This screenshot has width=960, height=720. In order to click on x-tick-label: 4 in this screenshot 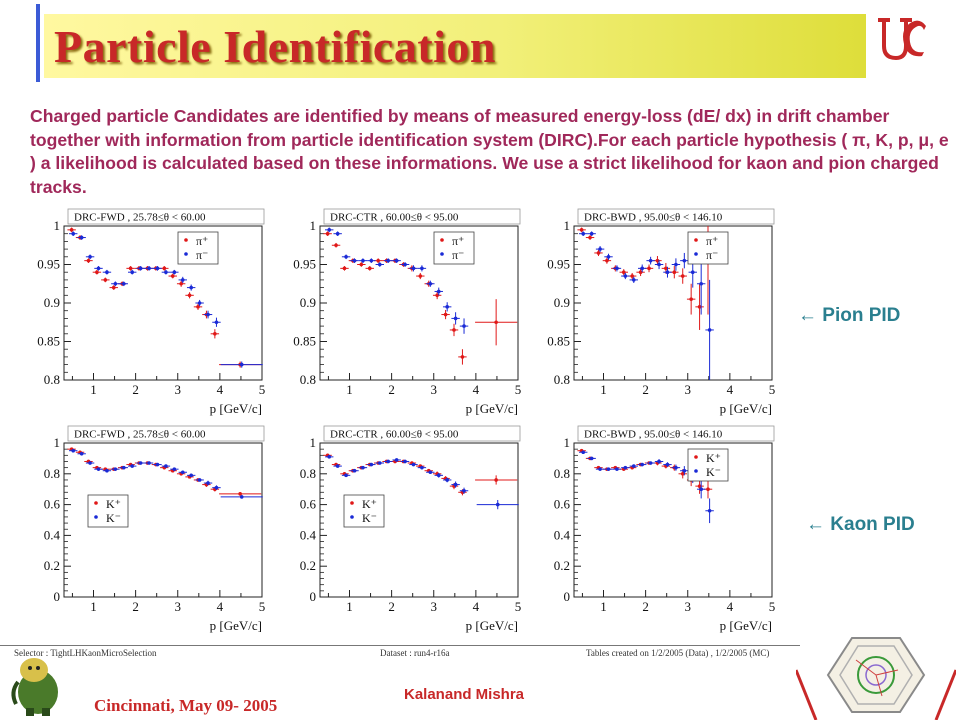, I will do `click(476, 606)`.